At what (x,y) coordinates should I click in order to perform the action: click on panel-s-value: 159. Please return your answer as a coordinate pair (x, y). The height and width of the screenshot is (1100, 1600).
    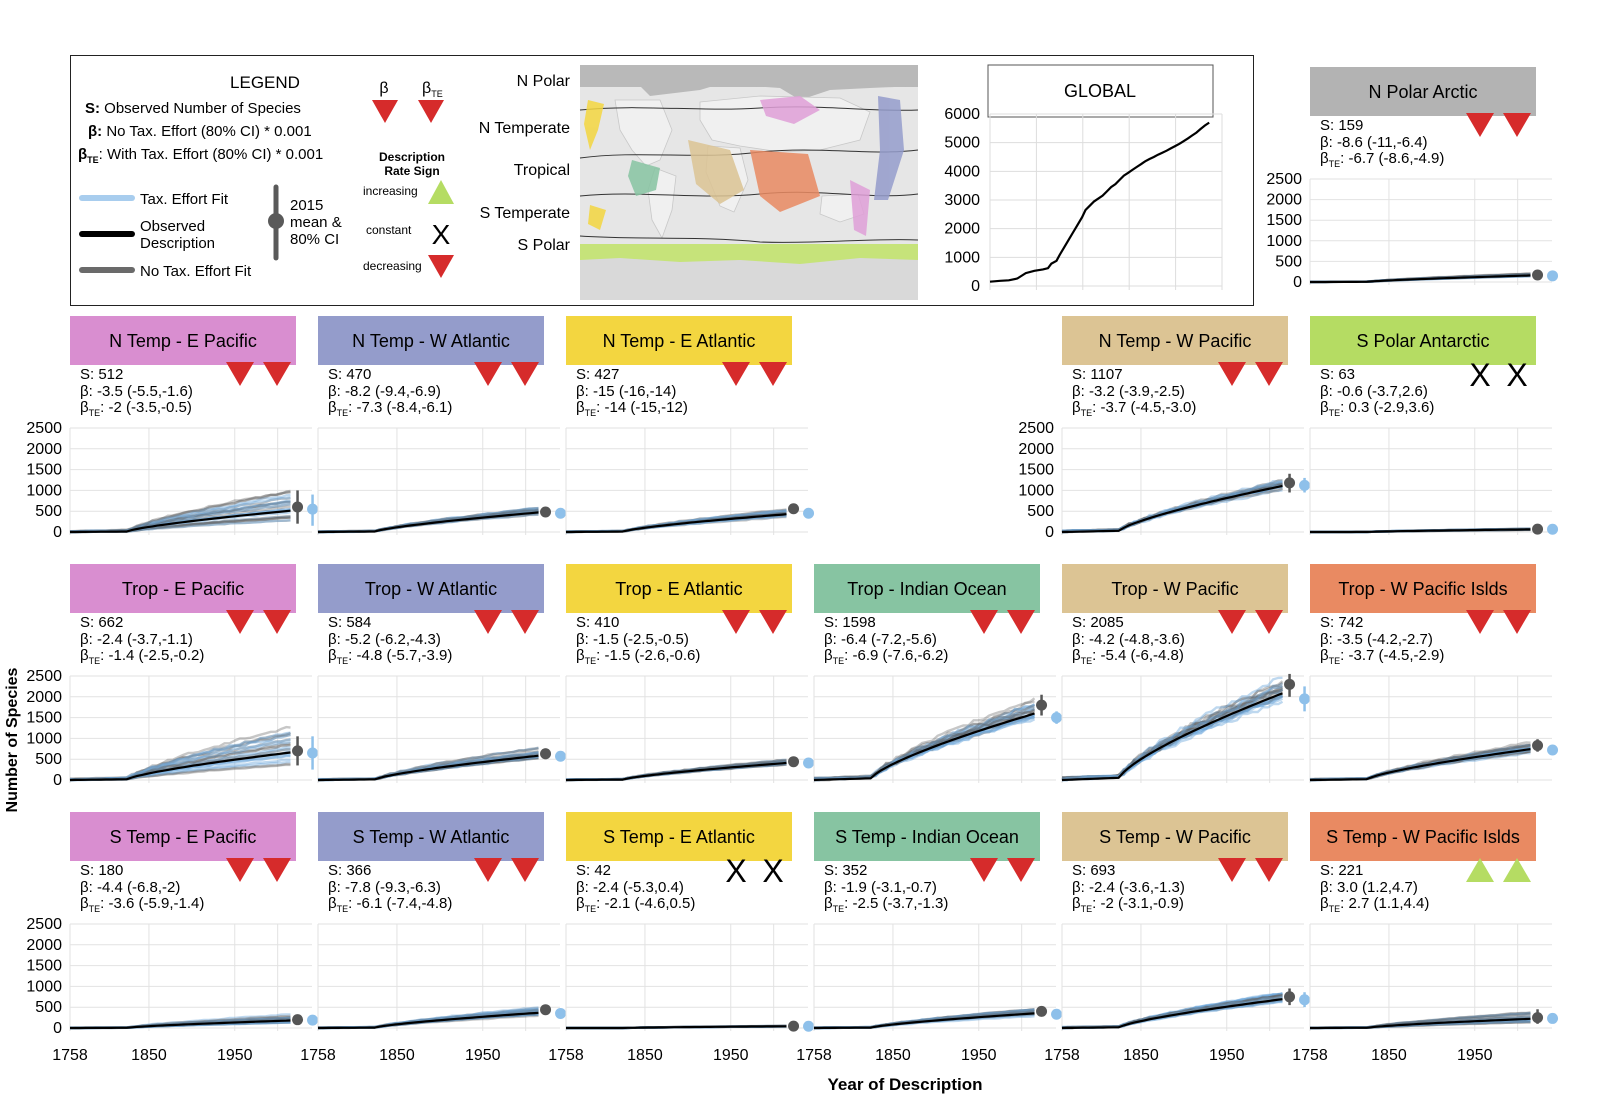
    Looking at the image, I should click on (1350, 125).